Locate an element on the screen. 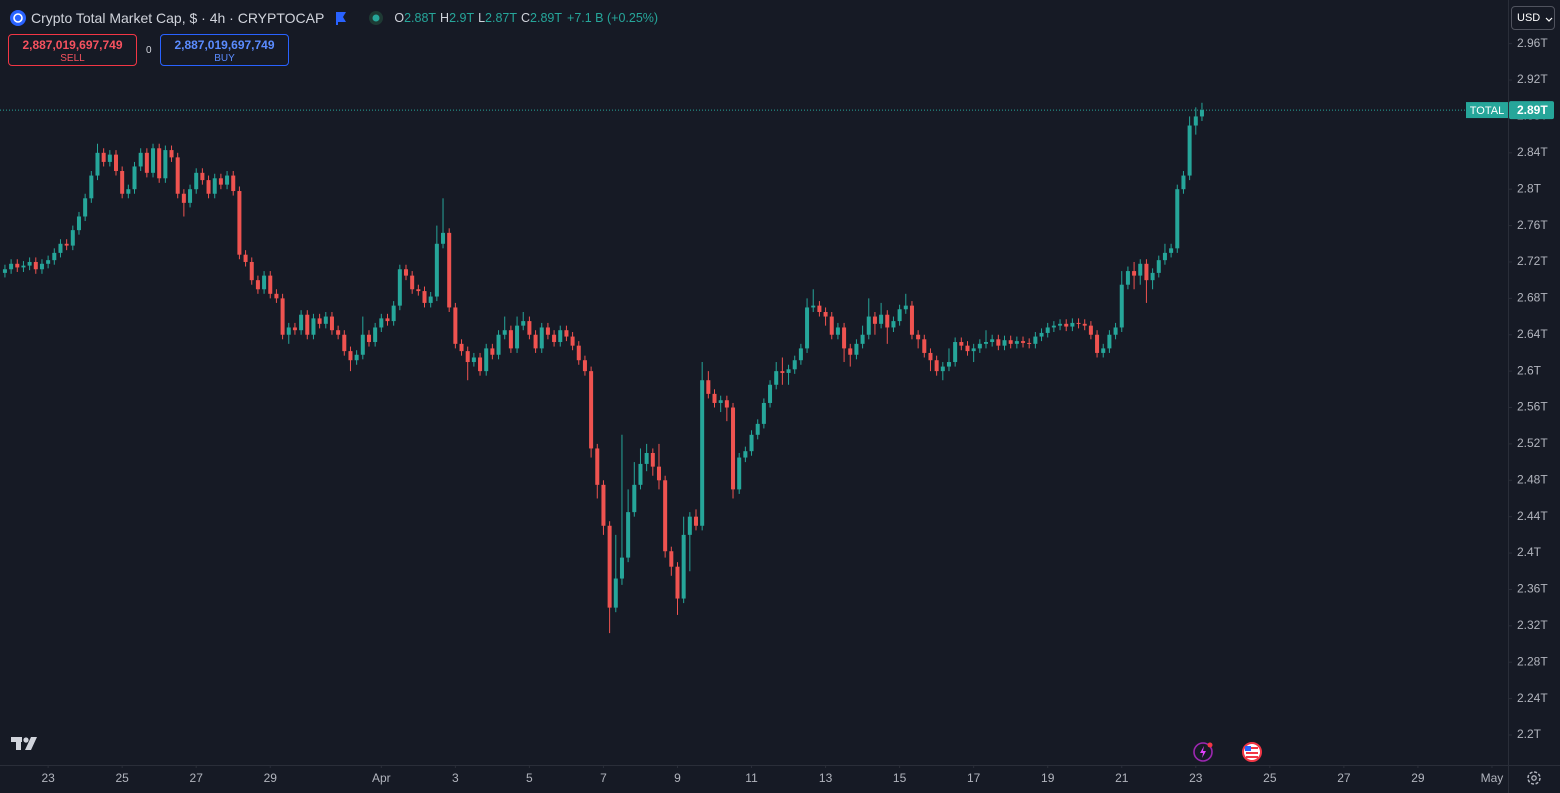  x-tick-label: May is located at coordinates (1492, 778).